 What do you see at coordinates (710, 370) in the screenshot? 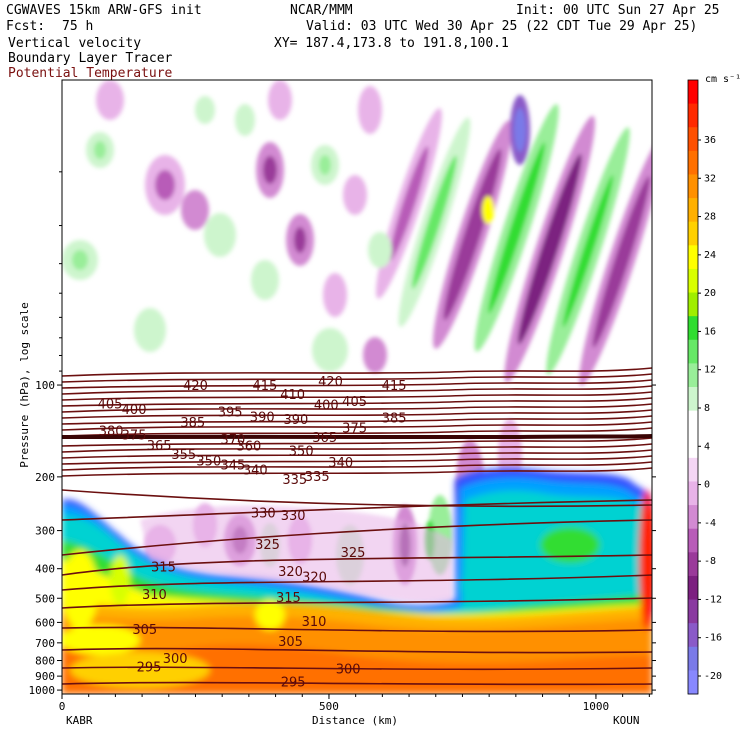
I see `colorbar-label: 12` at bounding box center [710, 370].